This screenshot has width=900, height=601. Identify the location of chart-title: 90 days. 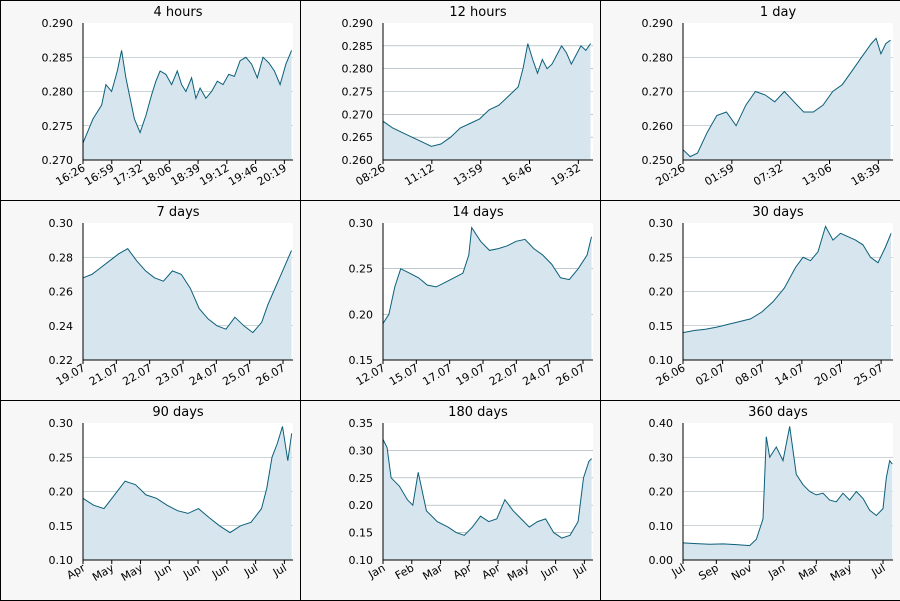
(178, 412).